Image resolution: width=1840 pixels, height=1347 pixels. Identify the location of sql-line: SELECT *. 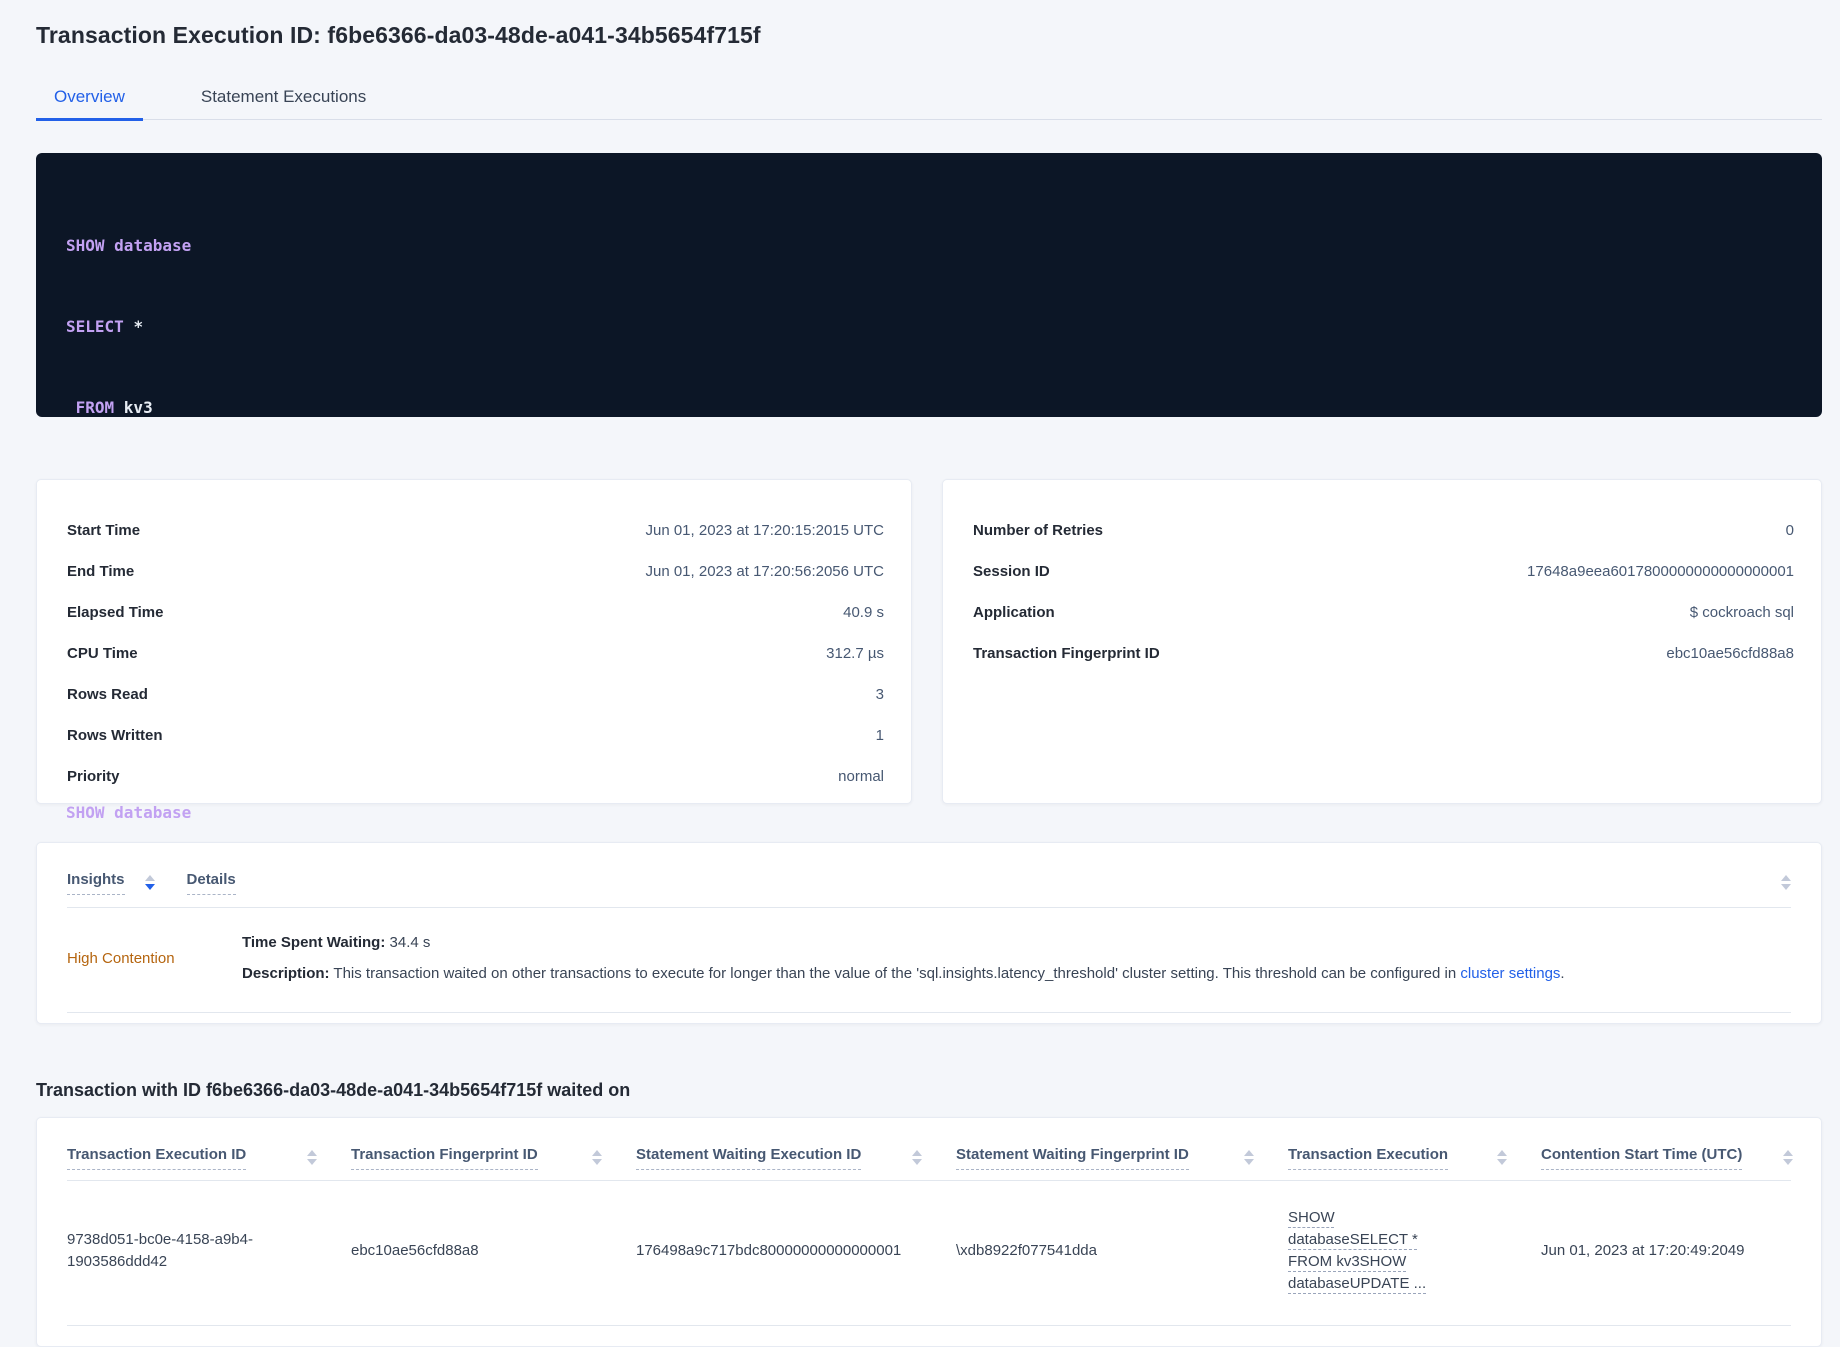
(929, 326).